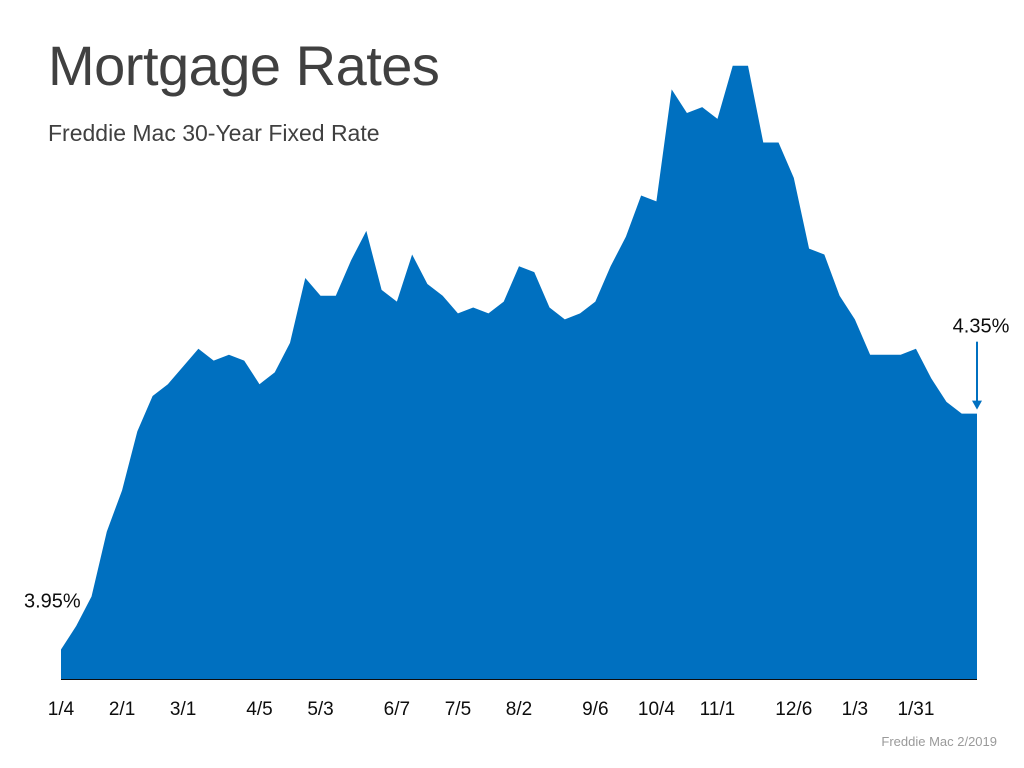 This screenshot has height=768, width=1024. I want to click on x-tick-label: 5/3, so click(320, 709).